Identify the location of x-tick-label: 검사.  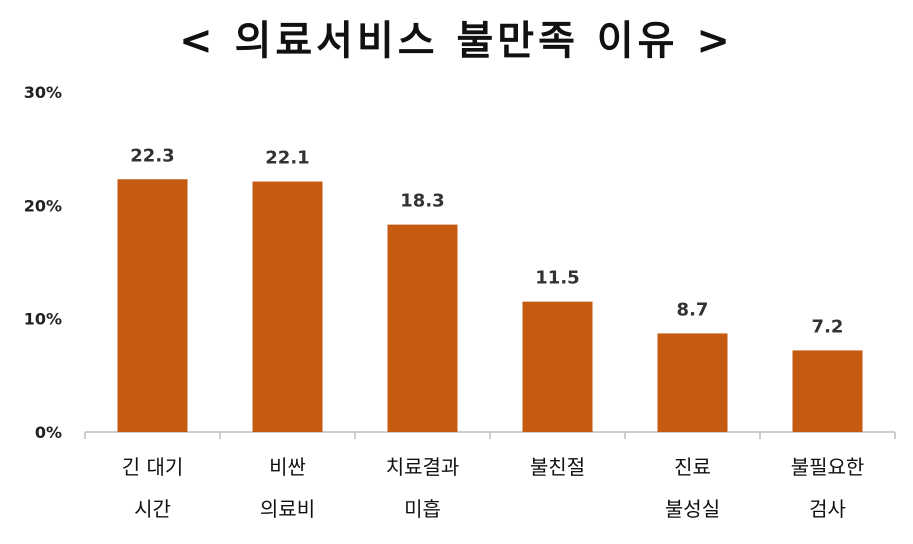
(827, 509).